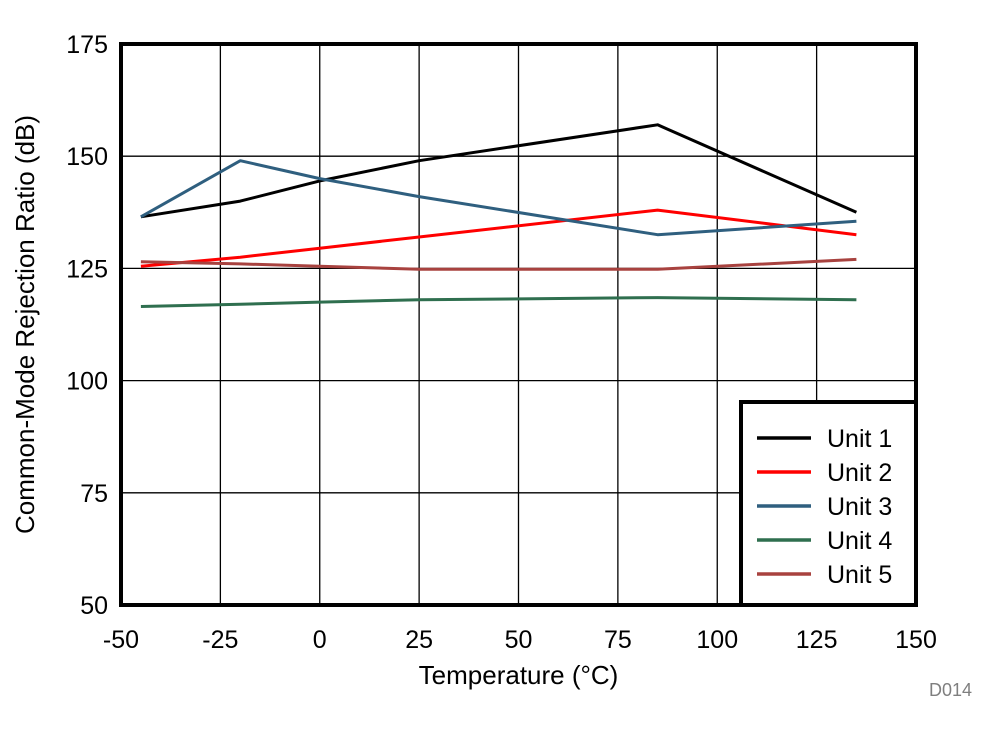 Image resolution: width=998 pixels, height=734 pixels. What do you see at coordinates (859, 575) in the screenshot?
I see `legend-label: Unit 5` at bounding box center [859, 575].